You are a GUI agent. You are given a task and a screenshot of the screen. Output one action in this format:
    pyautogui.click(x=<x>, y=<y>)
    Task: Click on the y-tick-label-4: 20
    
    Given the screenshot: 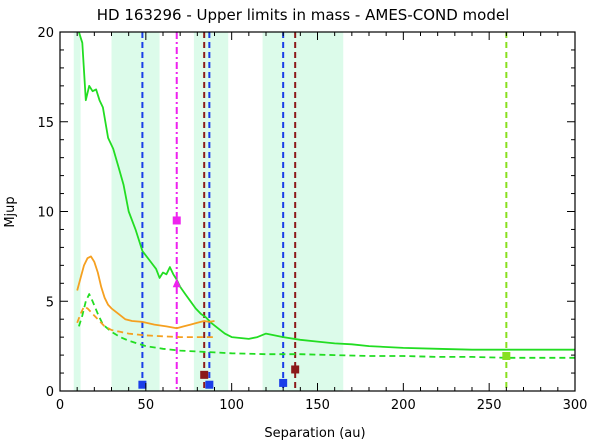 What is the action you would take?
    pyautogui.click(x=45, y=33)
    